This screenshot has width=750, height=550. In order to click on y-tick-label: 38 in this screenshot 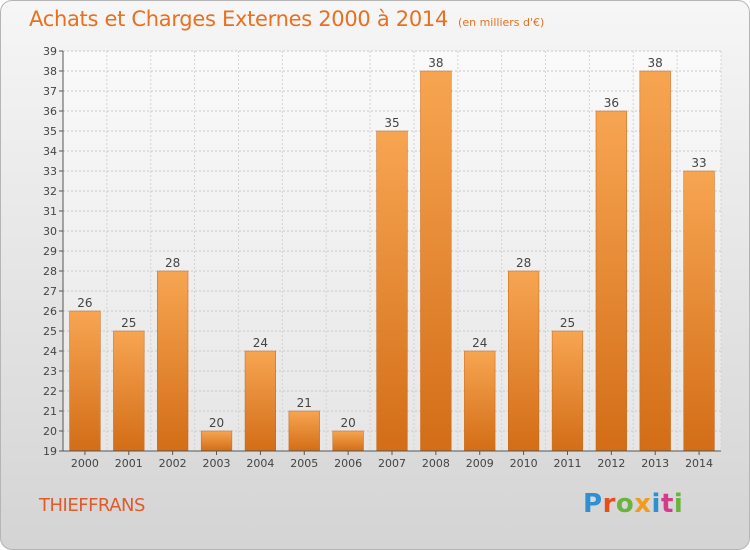, I will do `click(50, 71)`.